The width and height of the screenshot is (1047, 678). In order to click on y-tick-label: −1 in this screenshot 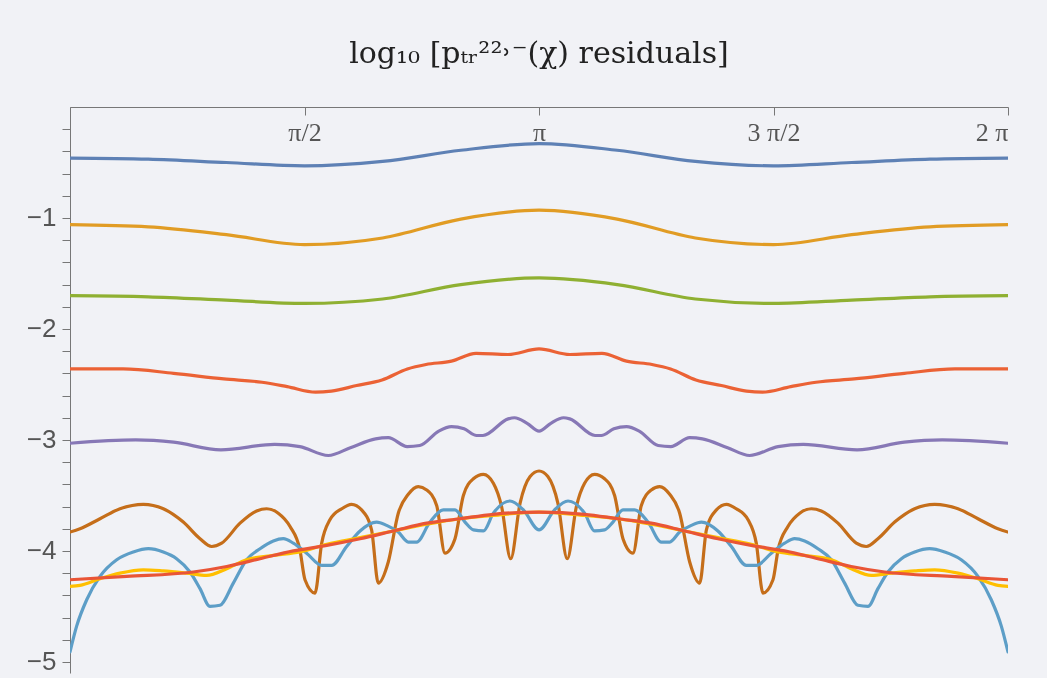, I will do `click(41, 217)`.